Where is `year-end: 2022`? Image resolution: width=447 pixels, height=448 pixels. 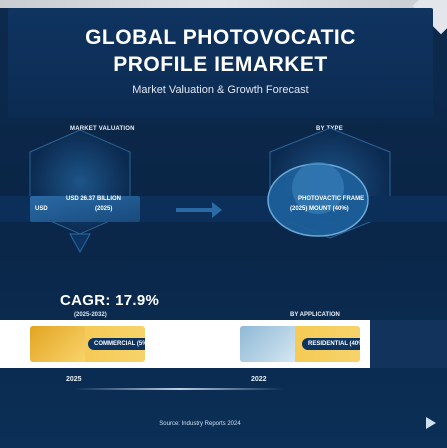 year-end: 2022 is located at coordinates (259, 379).